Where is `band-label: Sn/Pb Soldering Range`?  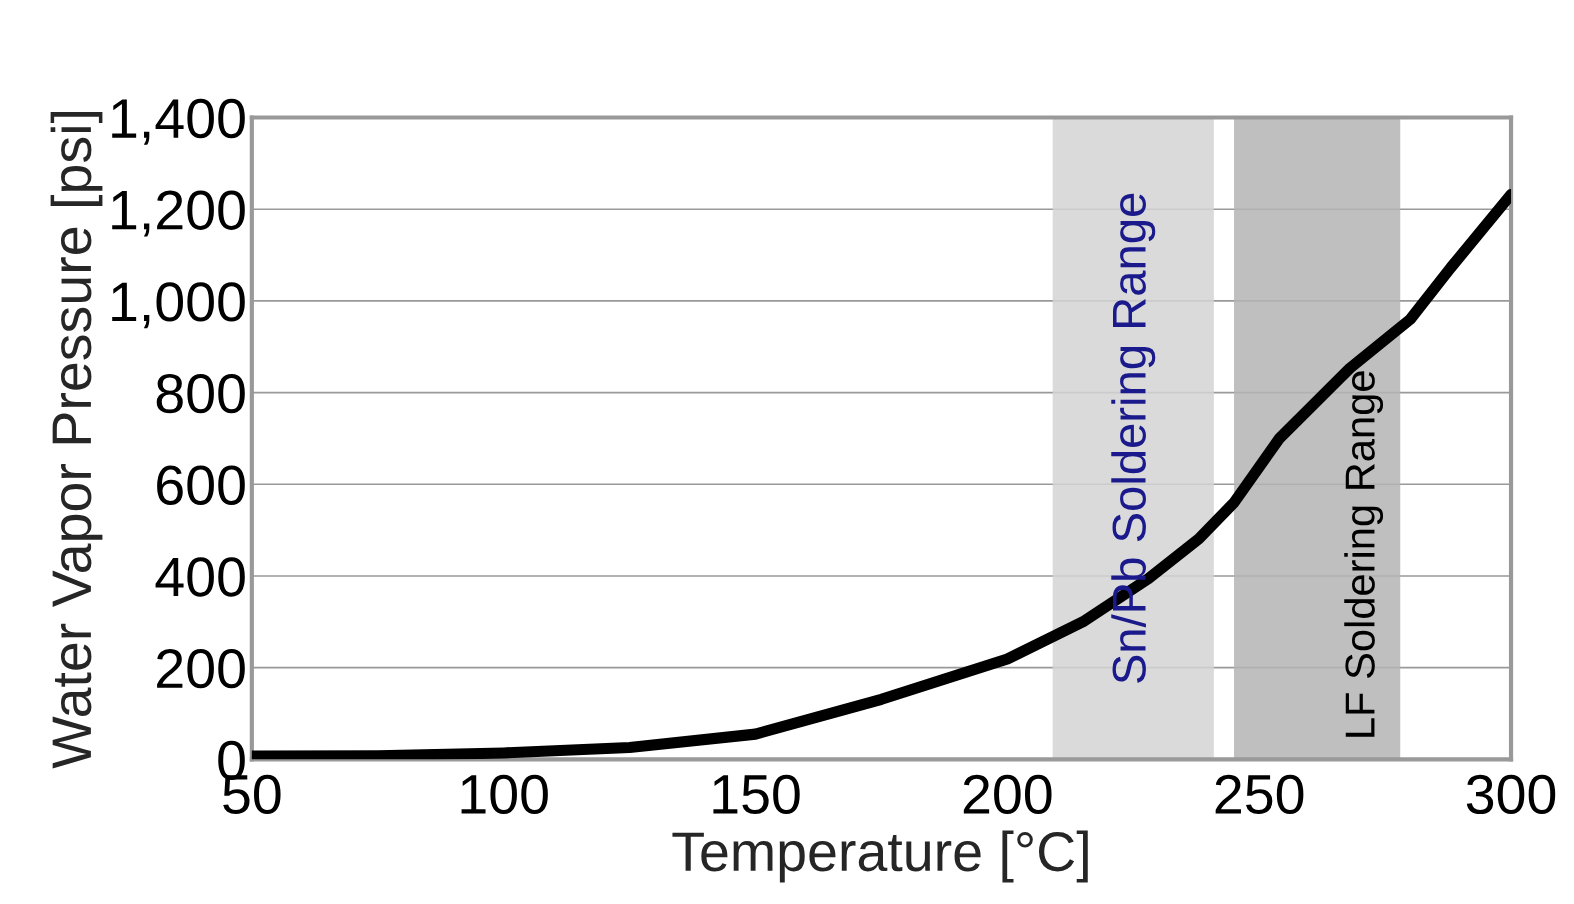
band-label: Sn/Pb Soldering Range is located at coordinates (1133, 438).